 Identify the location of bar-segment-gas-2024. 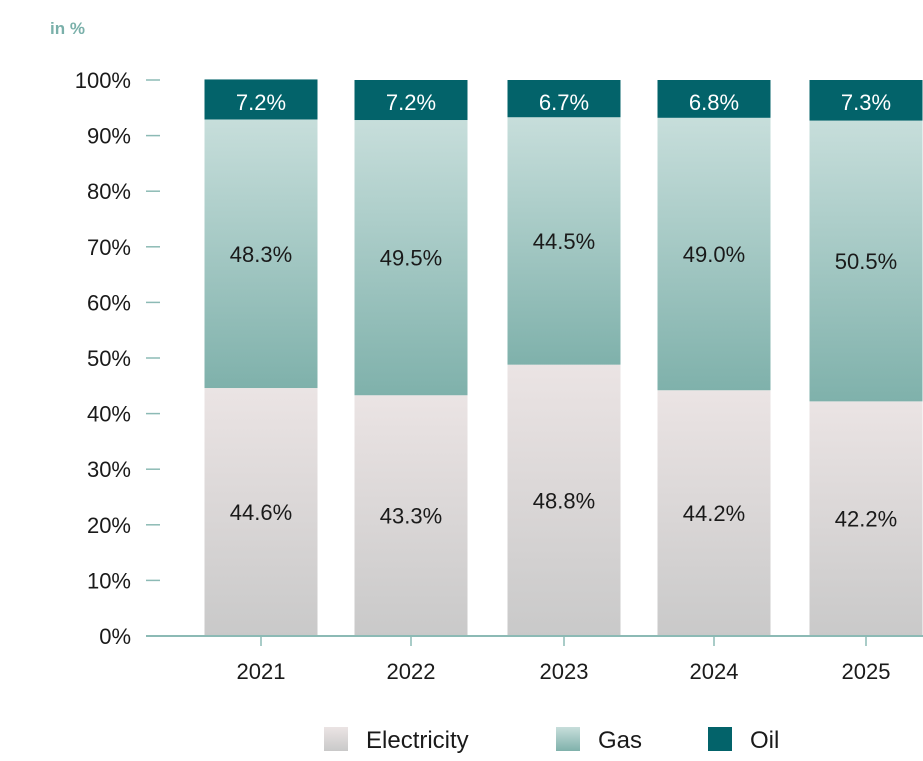
(714, 254).